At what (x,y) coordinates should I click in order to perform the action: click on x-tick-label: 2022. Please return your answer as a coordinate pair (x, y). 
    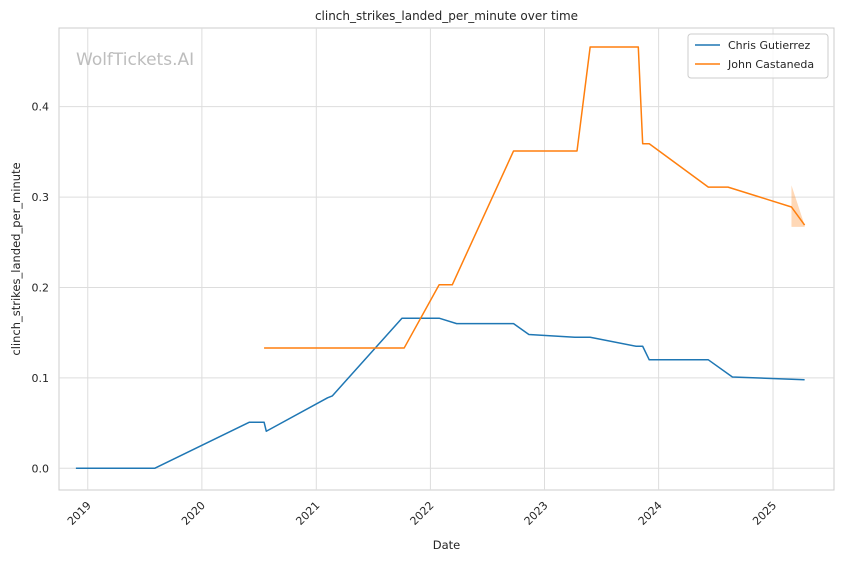
    Looking at the image, I should click on (422, 513).